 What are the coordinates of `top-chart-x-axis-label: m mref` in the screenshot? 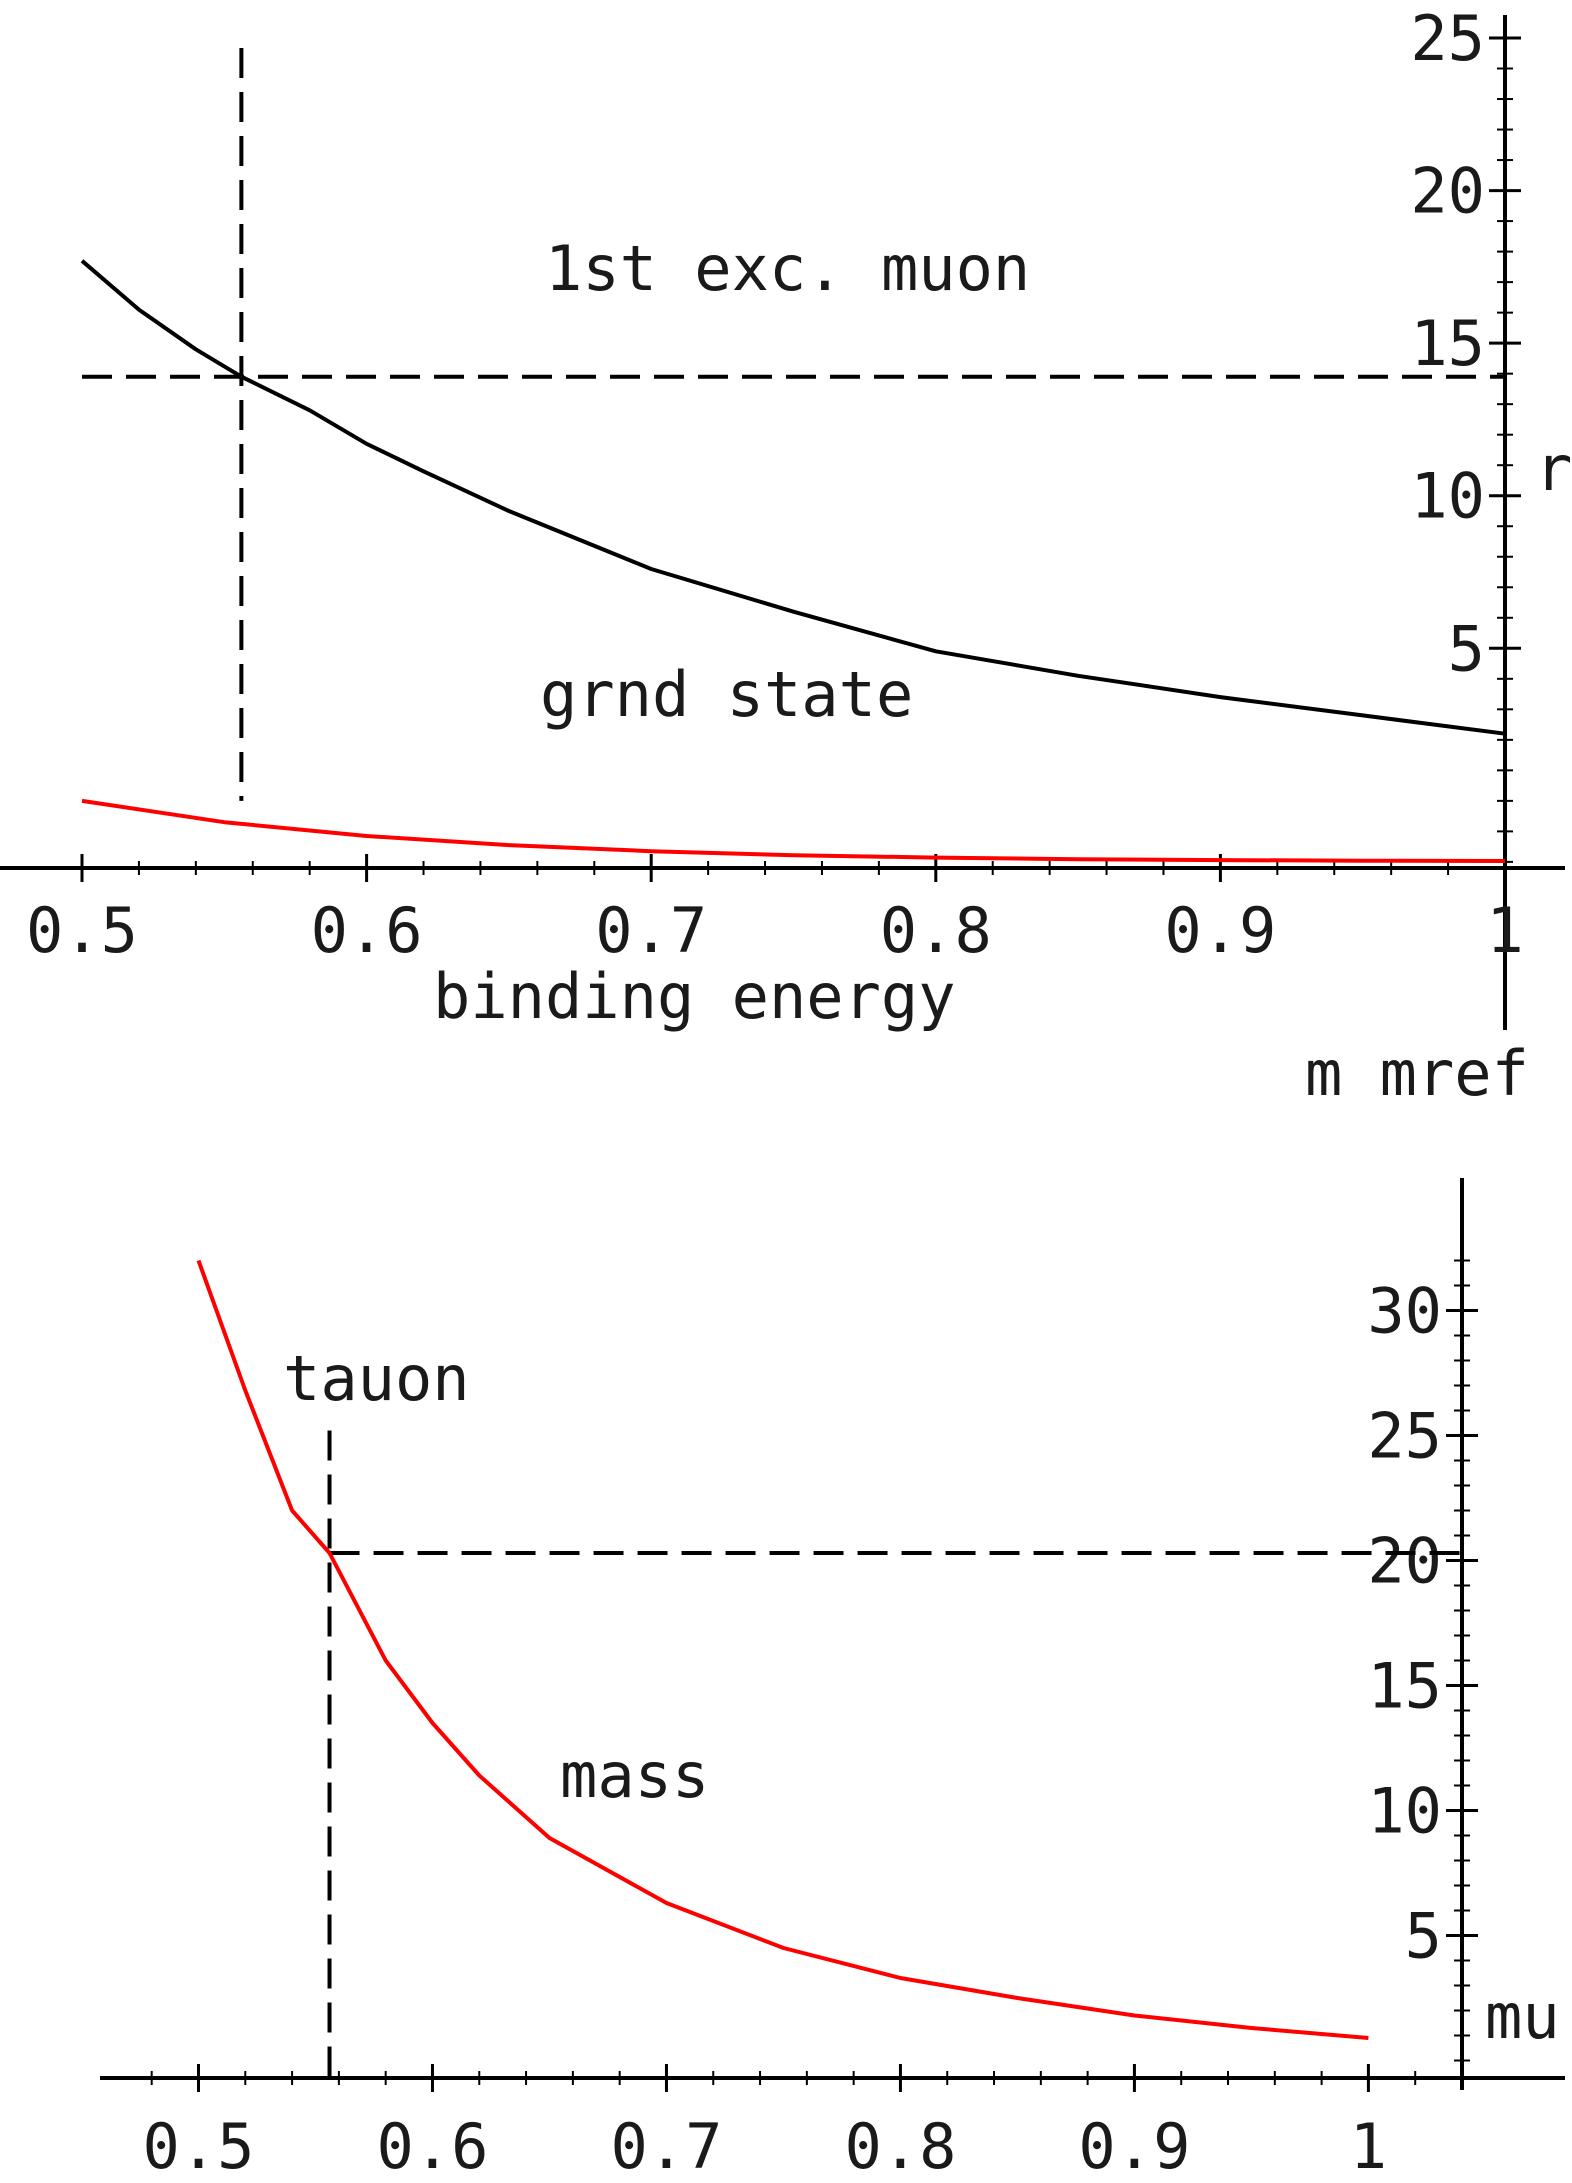 It's located at (1417, 1073).